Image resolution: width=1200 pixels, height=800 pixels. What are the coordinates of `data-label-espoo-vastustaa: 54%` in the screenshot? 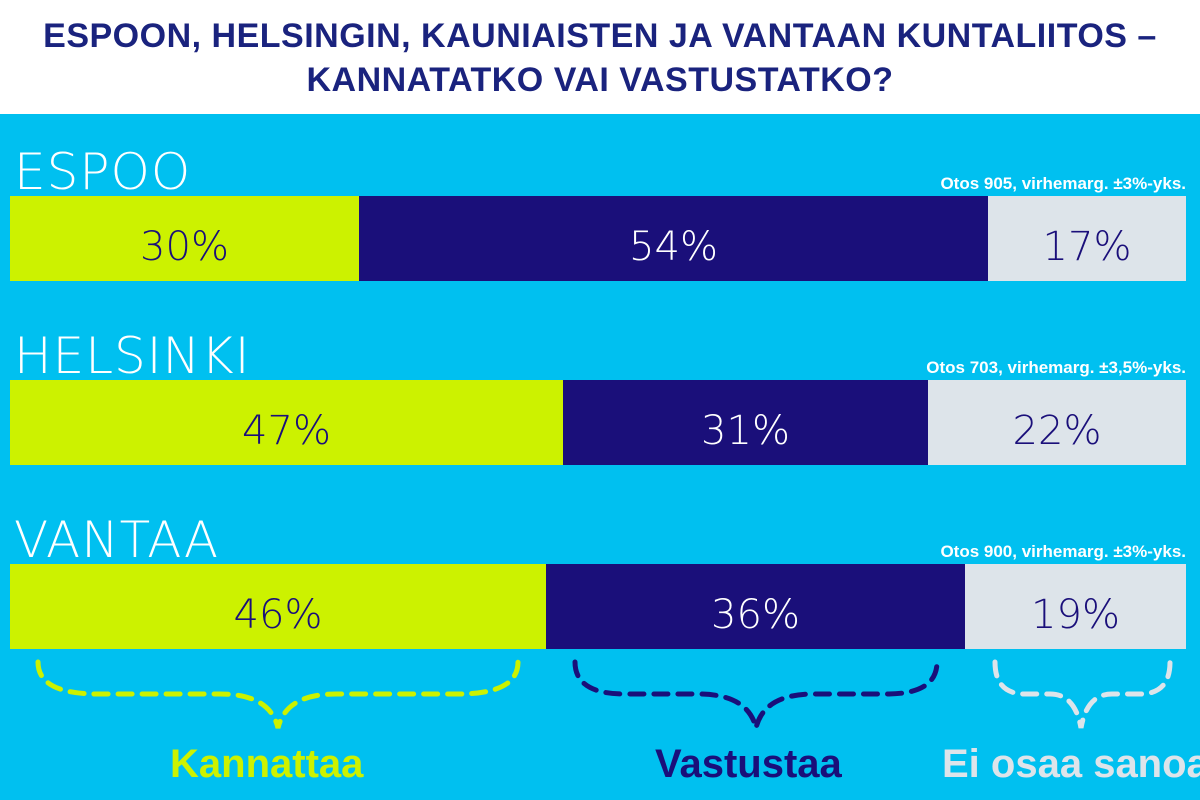 It's located at (673, 246).